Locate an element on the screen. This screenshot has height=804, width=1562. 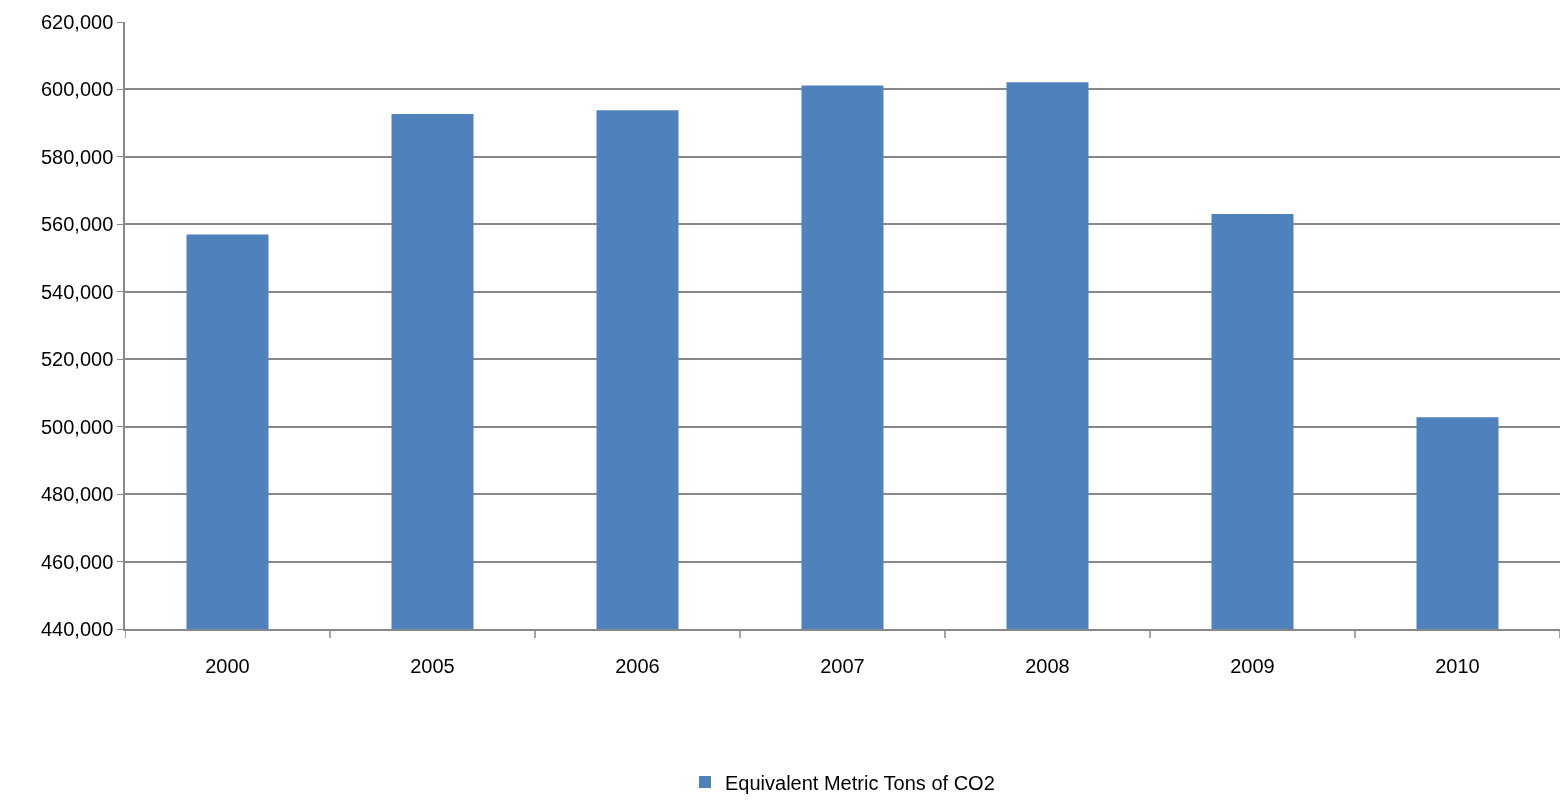
y-tick-label: 560,000 is located at coordinates (77, 224).